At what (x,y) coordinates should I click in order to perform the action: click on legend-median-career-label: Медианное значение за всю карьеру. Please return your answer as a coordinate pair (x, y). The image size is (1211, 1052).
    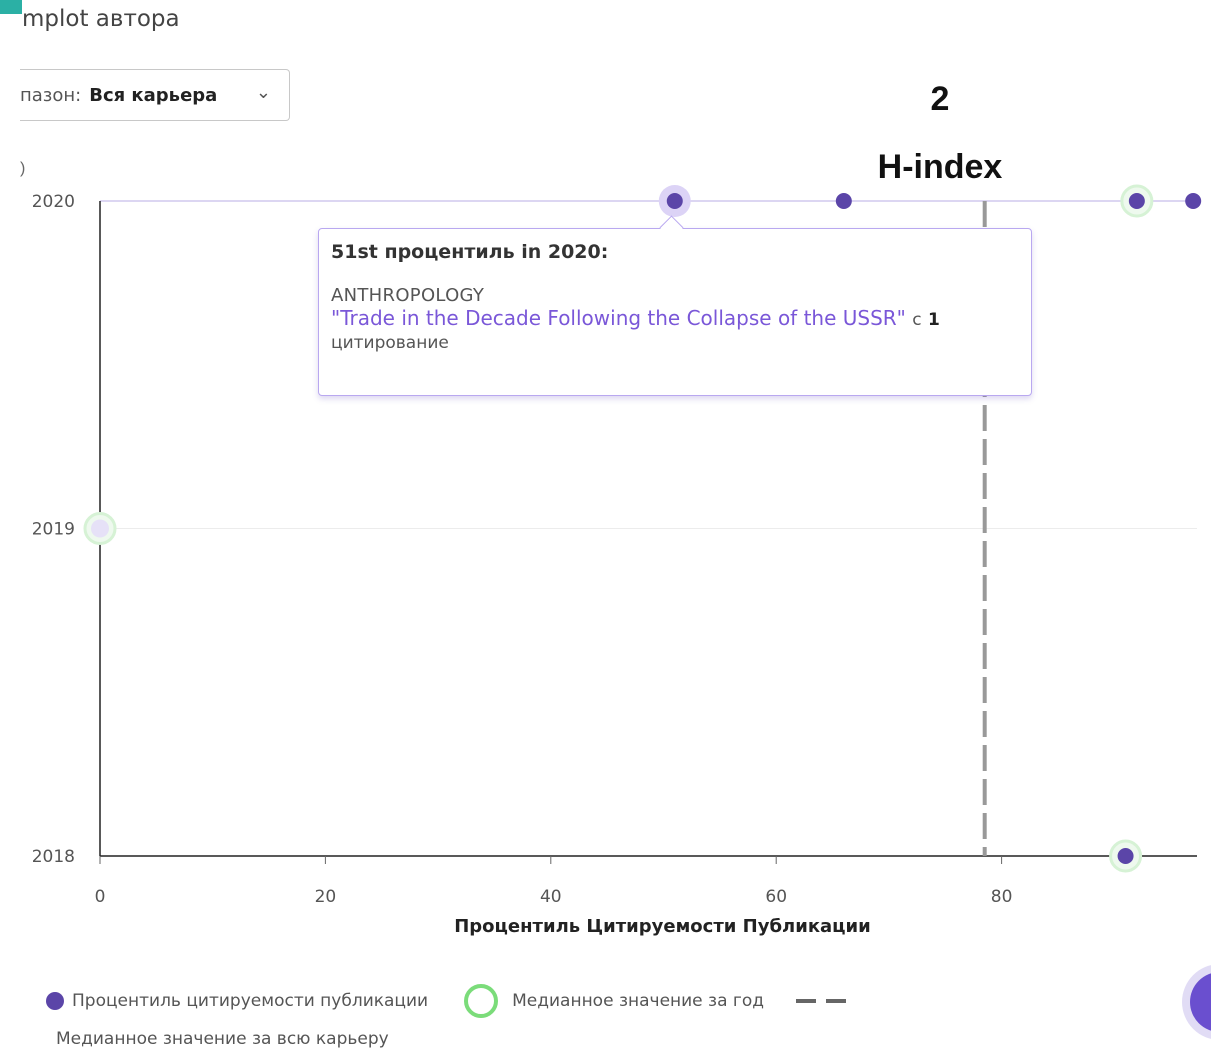
    Looking at the image, I should click on (222, 1039).